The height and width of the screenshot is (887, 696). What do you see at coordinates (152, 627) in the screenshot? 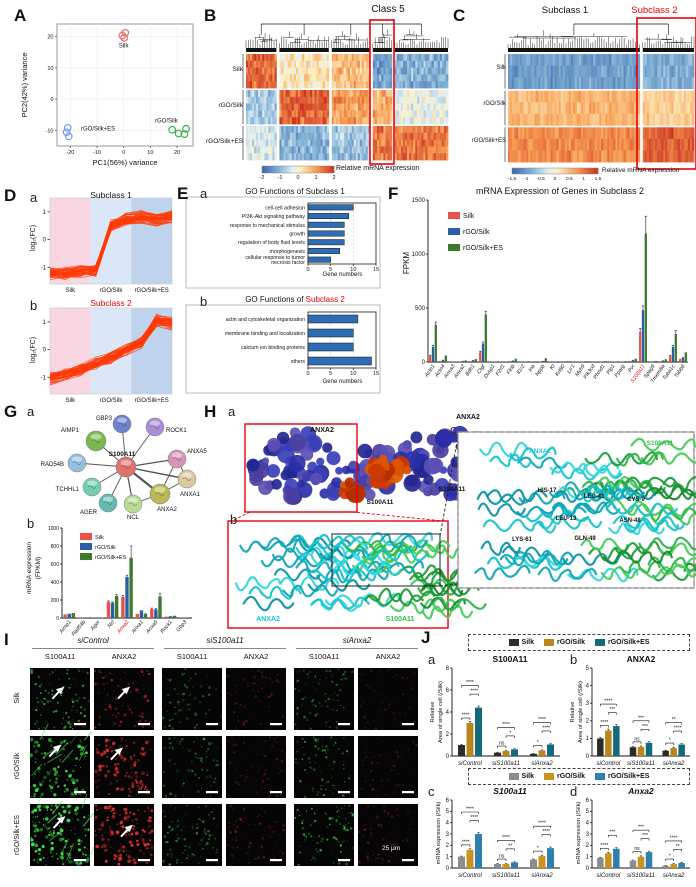
I see `svg-text: Anxa5` at bounding box center [152, 627].